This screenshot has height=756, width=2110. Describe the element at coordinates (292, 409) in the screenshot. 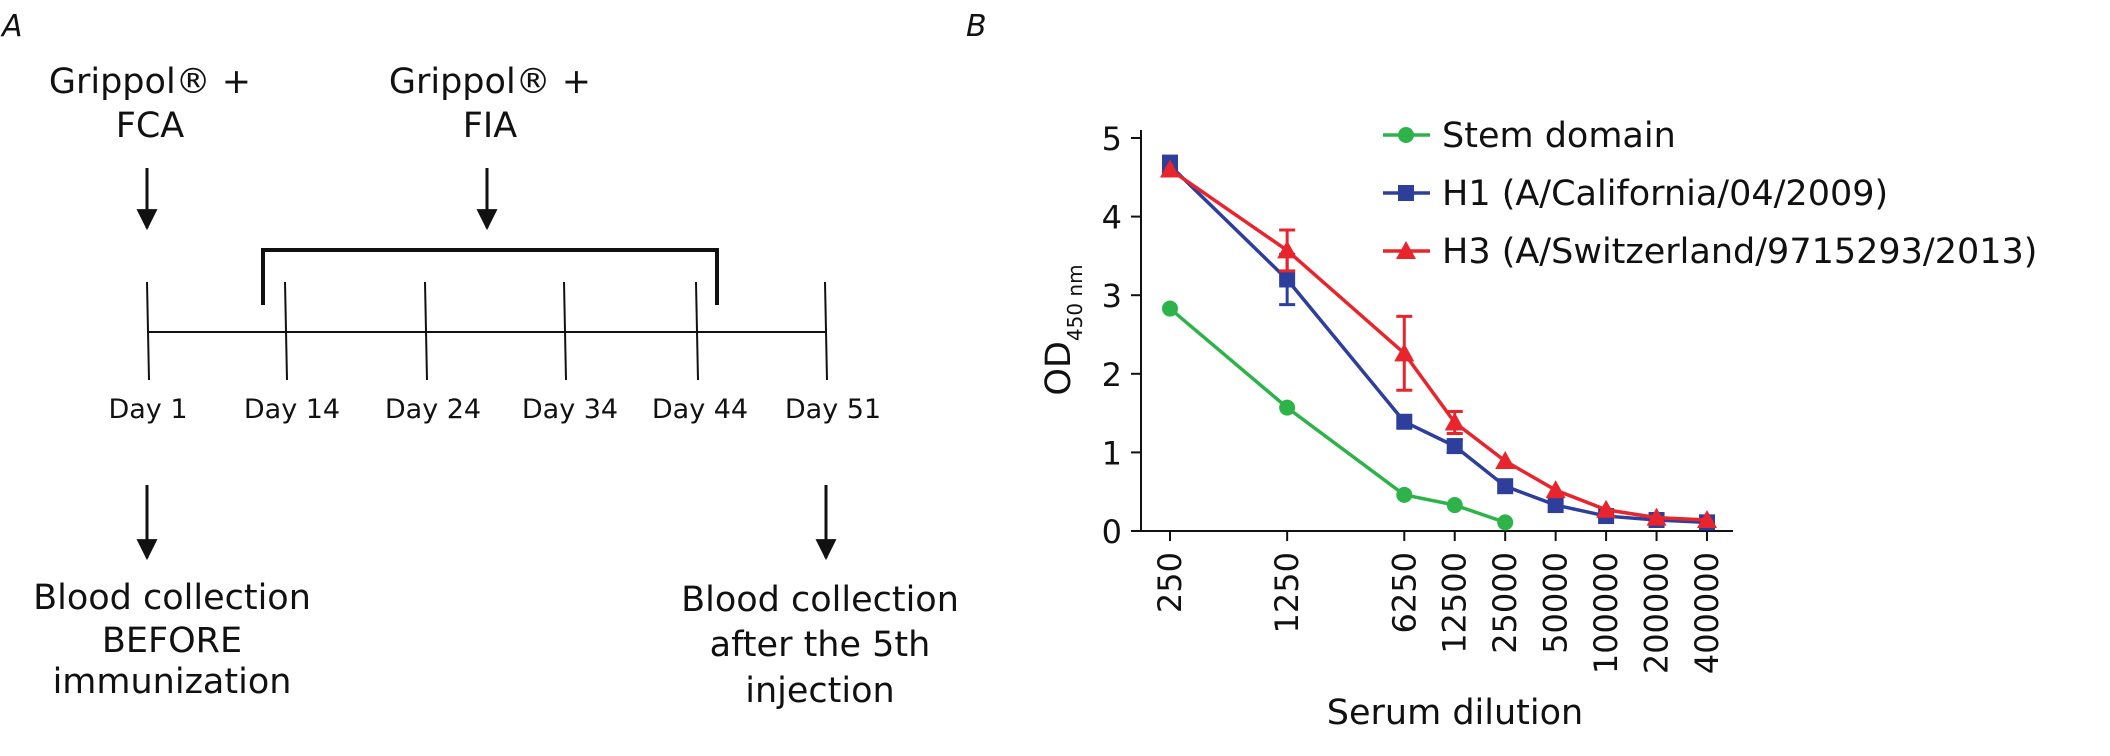

I see `day-label: Day 14` at that location.